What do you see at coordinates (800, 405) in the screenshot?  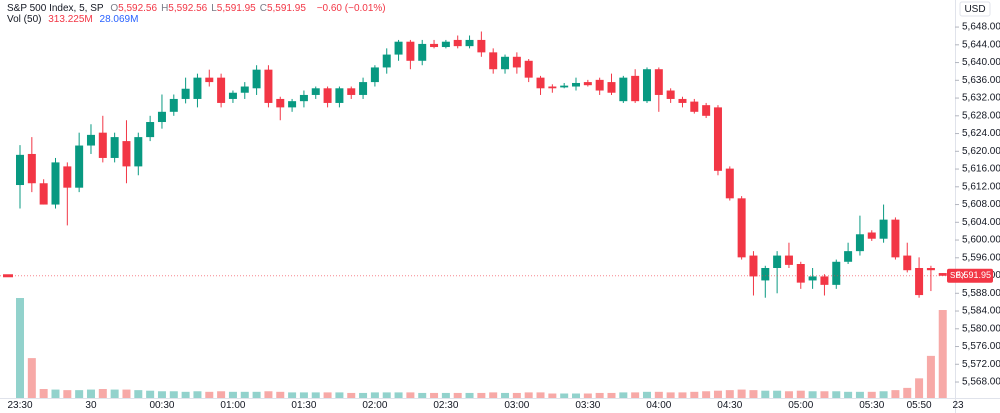 I see `x-tick-label: 05:00` at bounding box center [800, 405].